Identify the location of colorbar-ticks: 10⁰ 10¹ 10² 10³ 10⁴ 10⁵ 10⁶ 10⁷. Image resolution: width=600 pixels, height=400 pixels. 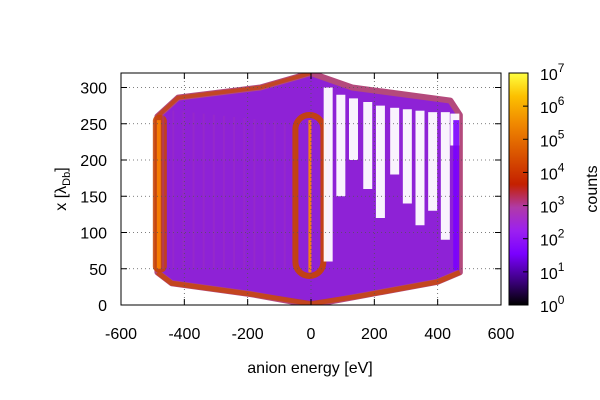
(544, 188).